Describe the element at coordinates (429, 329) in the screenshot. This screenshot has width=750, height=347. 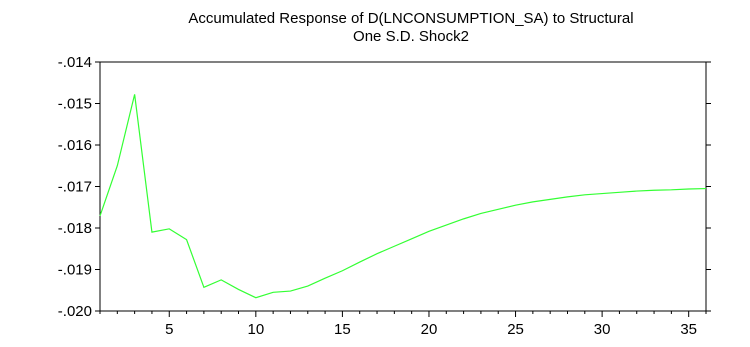
I see `x-tick-label: 20` at that location.